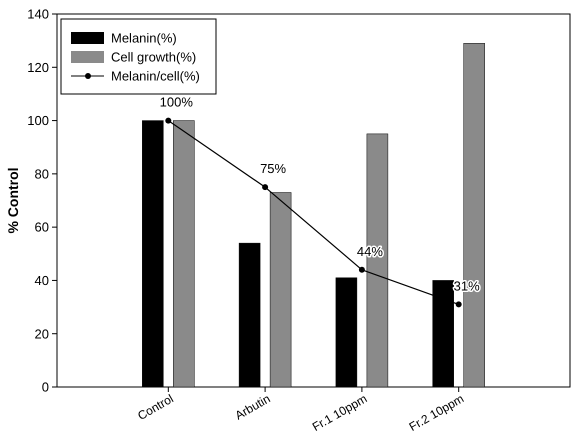  What do you see at coordinates (45, 387) in the screenshot?
I see `y-tick-label: 0` at bounding box center [45, 387].